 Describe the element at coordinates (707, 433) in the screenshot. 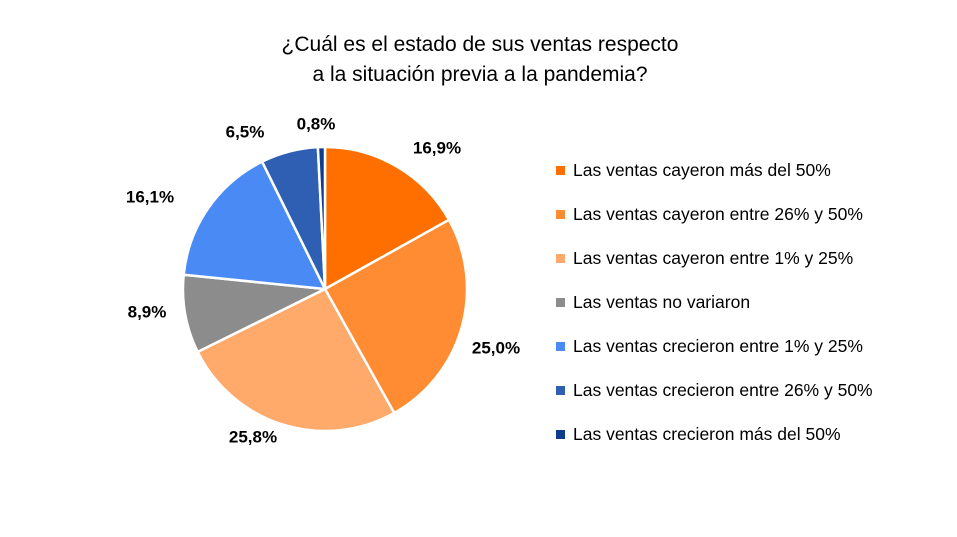

I see `legend-label: Las ventas crecieron más del 50%` at that location.